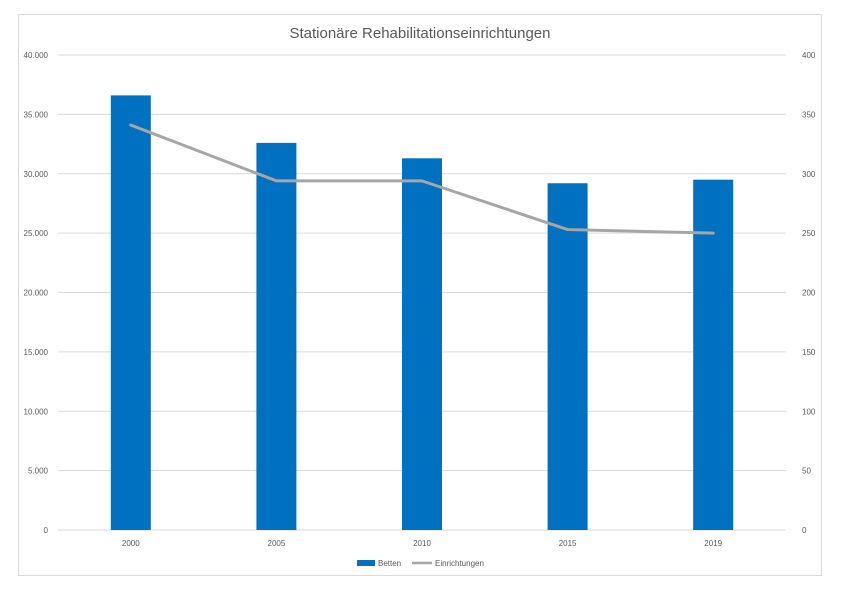 This screenshot has width=842, height=595. What do you see at coordinates (419, 33) in the screenshot?
I see `chart-title: Stationäre Rehabilitationseinrichtungen` at bounding box center [419, 33].